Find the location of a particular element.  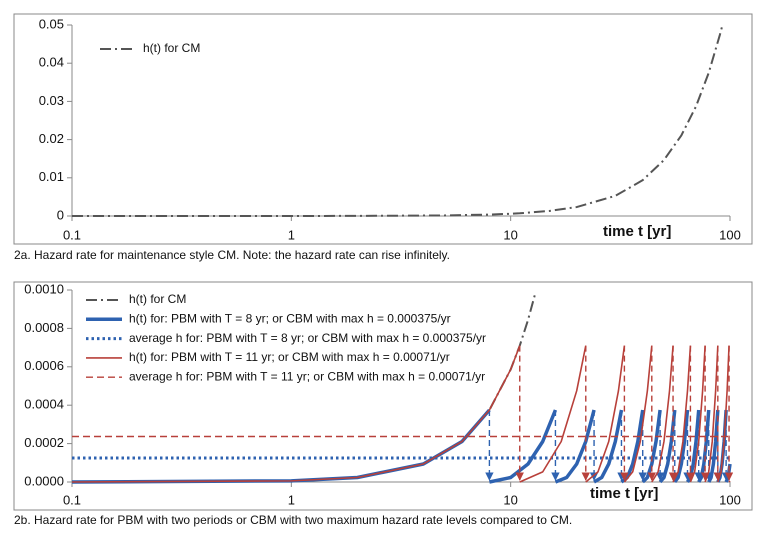

y-tick-label: 0.0000 is located at coordinates (44, 480).